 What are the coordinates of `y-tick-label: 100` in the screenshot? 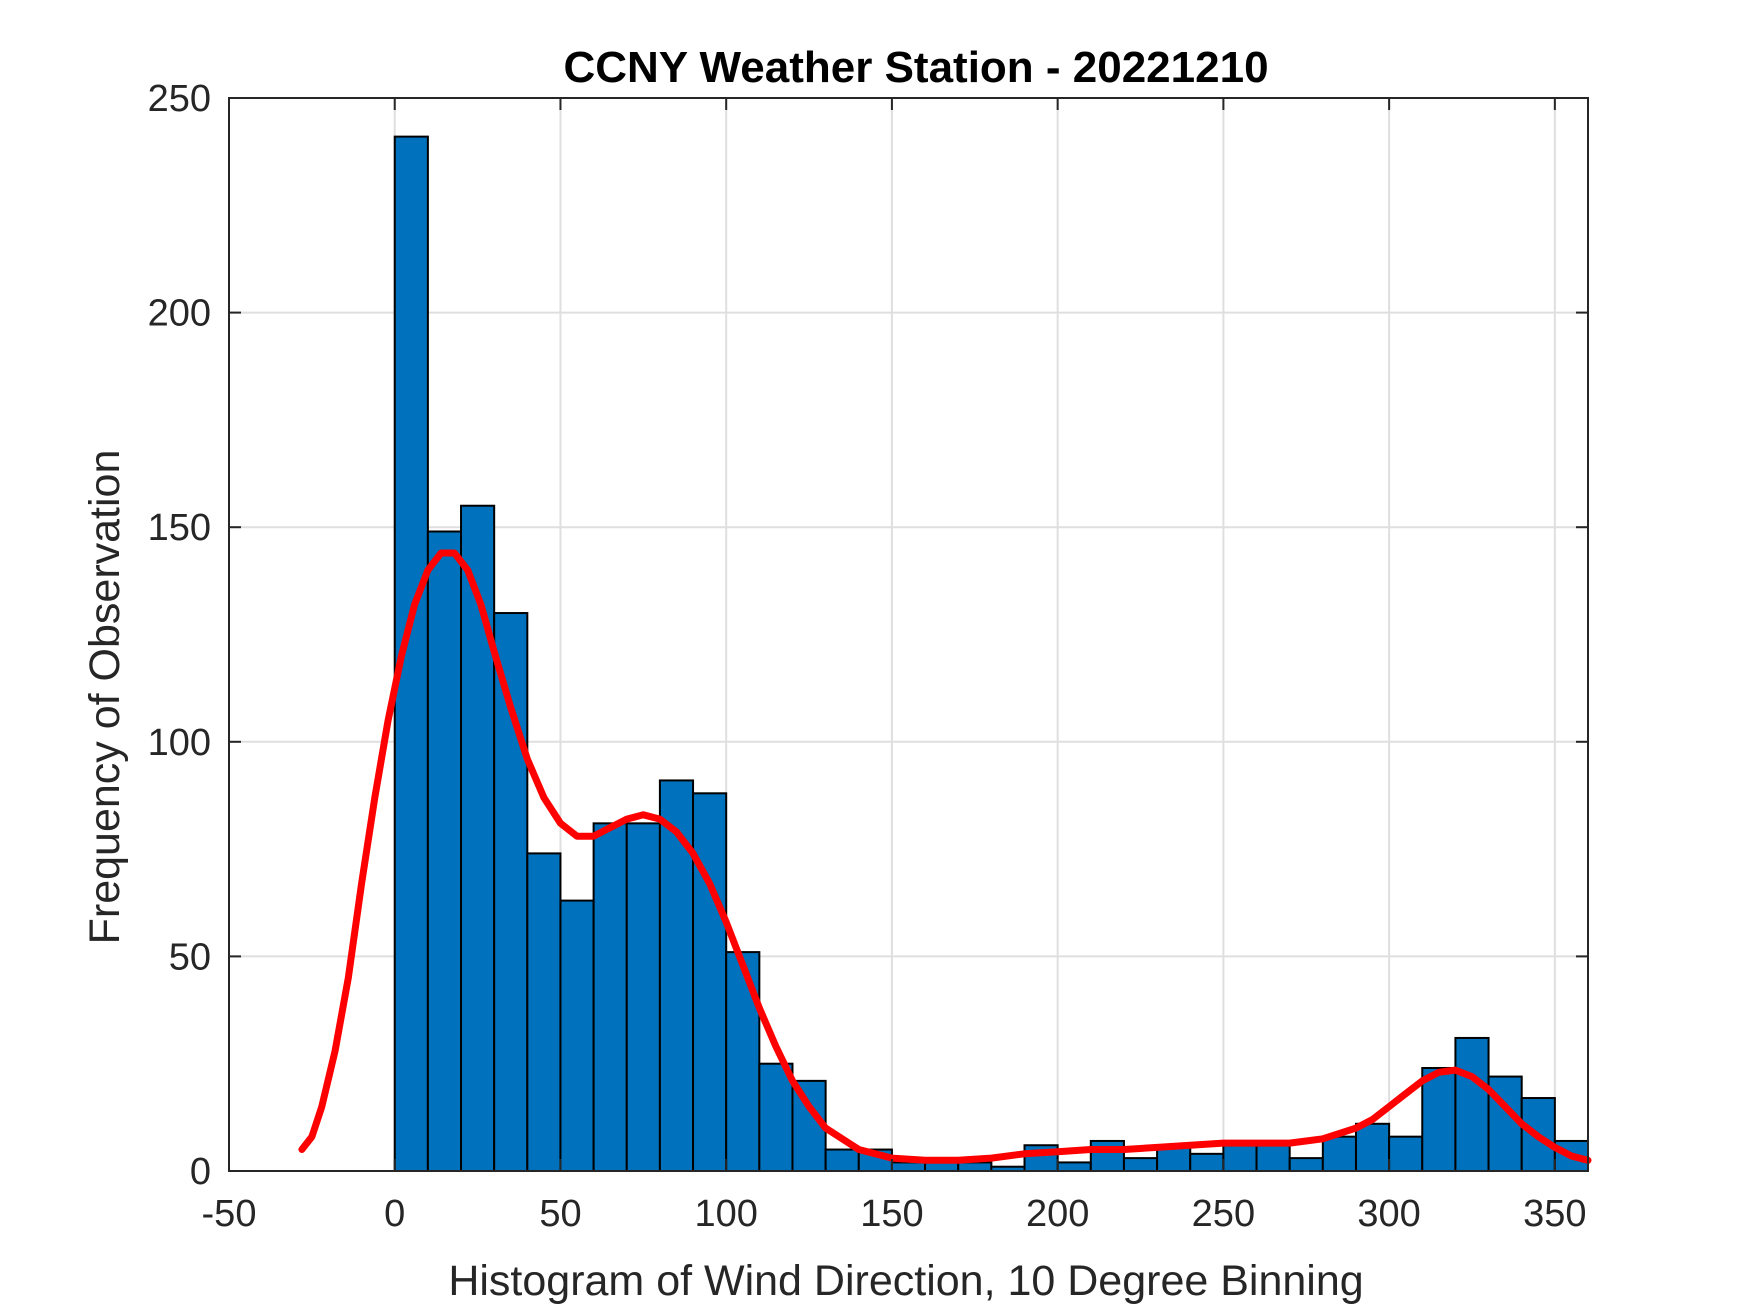 It's located at (179, 743).